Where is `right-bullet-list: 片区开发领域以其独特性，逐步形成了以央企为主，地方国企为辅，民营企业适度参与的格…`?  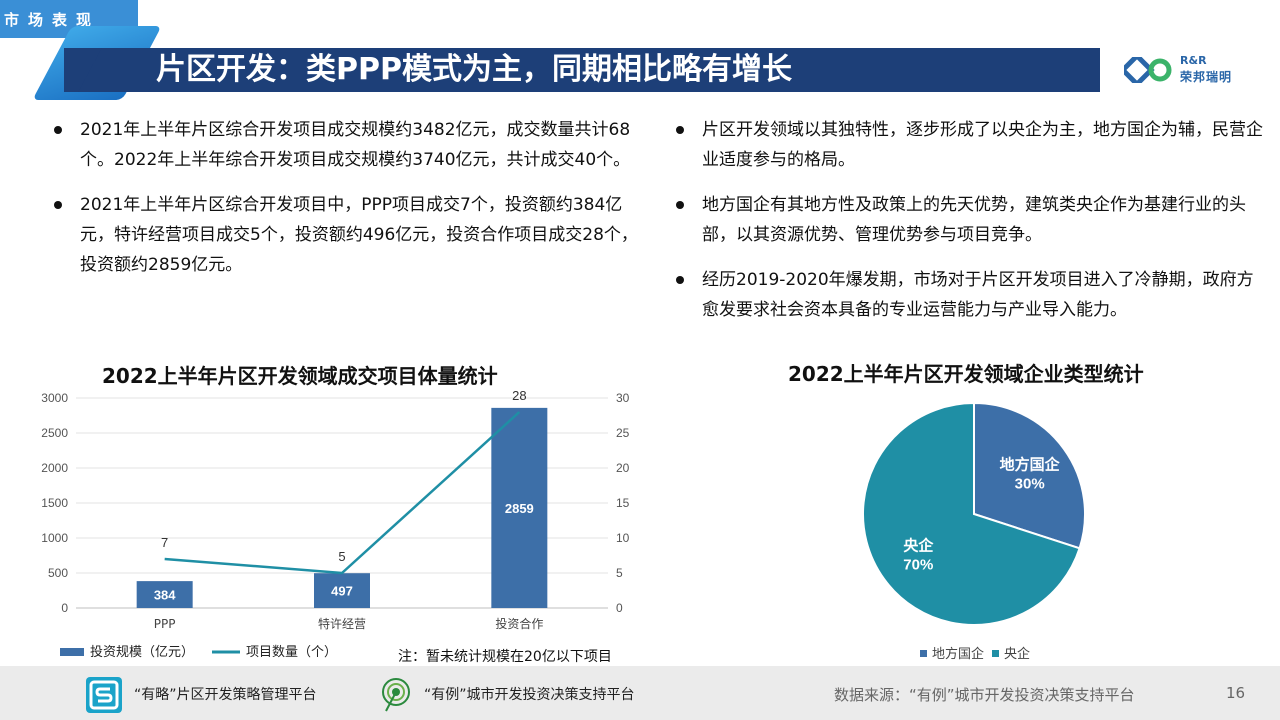 right-bullet-list: 片区开发领域以其独特性，逐步形成了以央企为主，地方国企为辅，民营企业适度参与的格… is located at coordinates (969, 227).